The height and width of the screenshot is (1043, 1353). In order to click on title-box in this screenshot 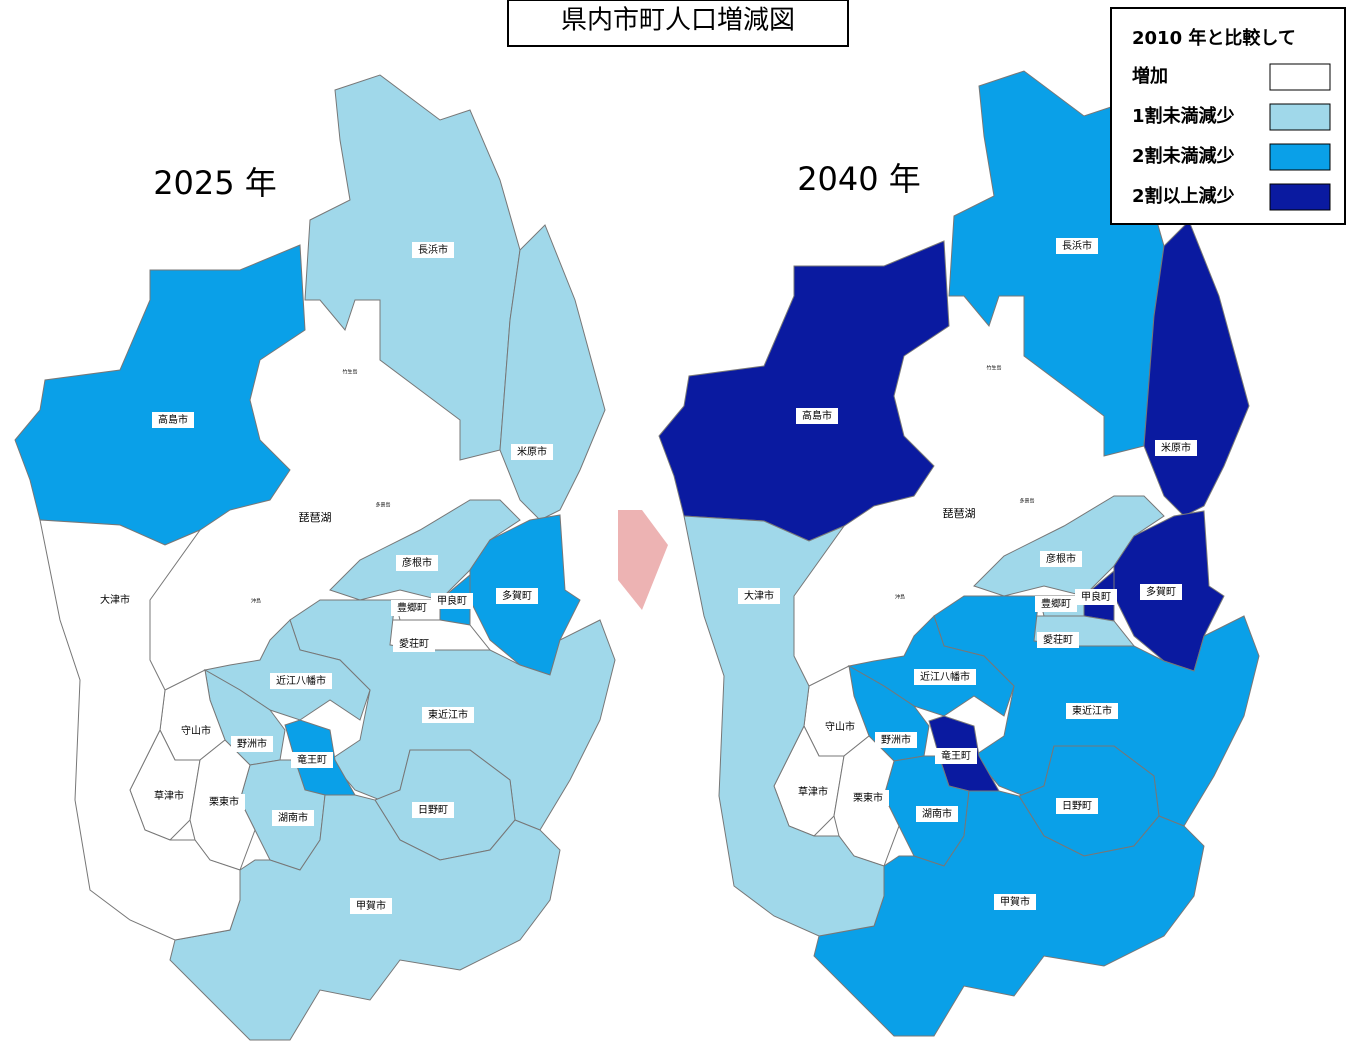, I will do `click(678, 23)`.